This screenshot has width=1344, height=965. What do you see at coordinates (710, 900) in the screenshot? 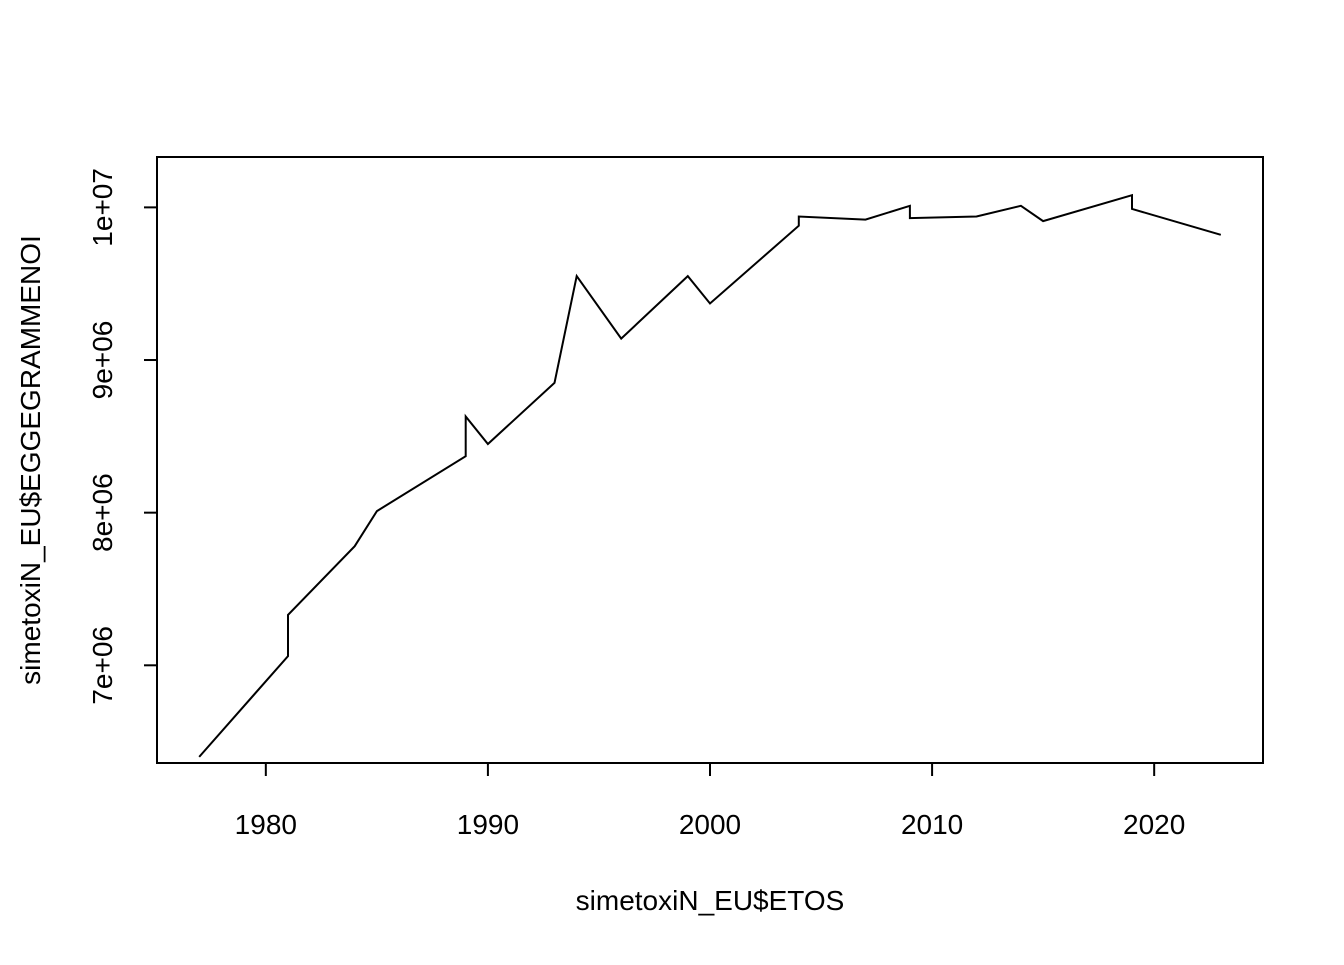
I see `x-axis-title: simetoxiN_EU$ETOS` at bounding box center [710, 900].